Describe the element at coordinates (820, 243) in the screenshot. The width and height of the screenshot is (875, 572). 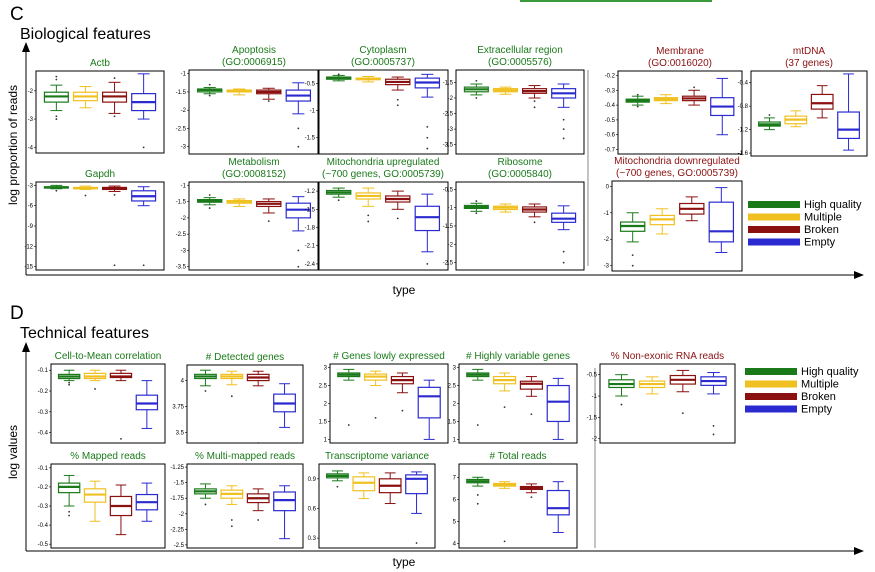
I see `legend-label: Empty` at that location.